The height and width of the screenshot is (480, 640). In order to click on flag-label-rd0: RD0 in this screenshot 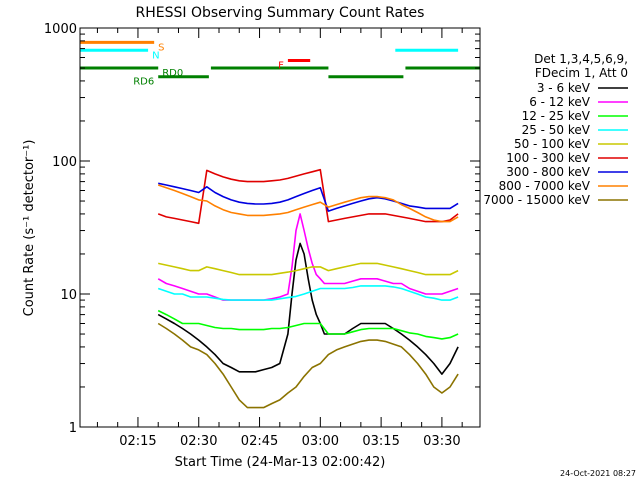, I will do `click(172, 73)`.